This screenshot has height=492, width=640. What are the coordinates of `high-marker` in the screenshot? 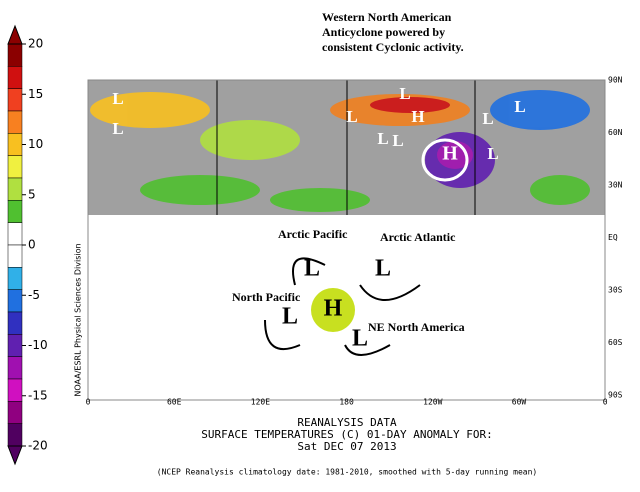 It's located at (333, 310).